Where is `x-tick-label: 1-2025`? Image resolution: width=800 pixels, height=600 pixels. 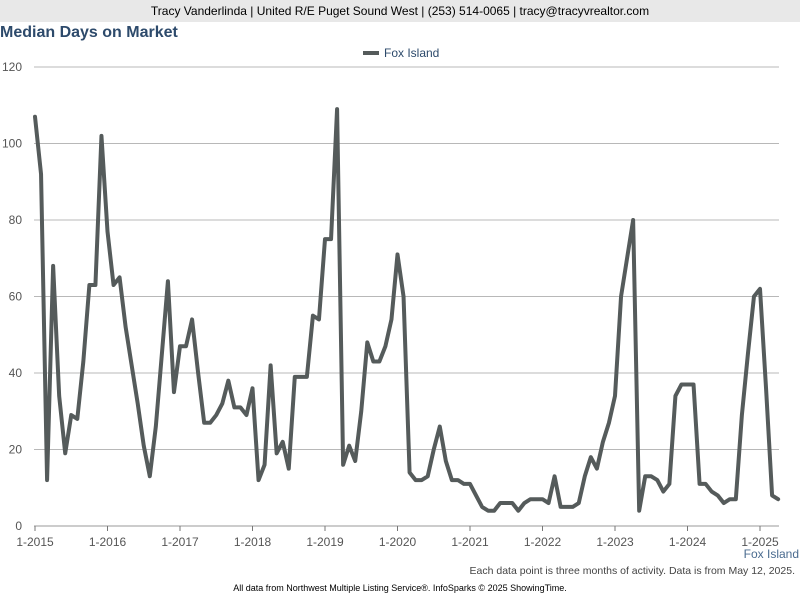 x-tick-label: 1-2025 is located at coordinates (760, 542).